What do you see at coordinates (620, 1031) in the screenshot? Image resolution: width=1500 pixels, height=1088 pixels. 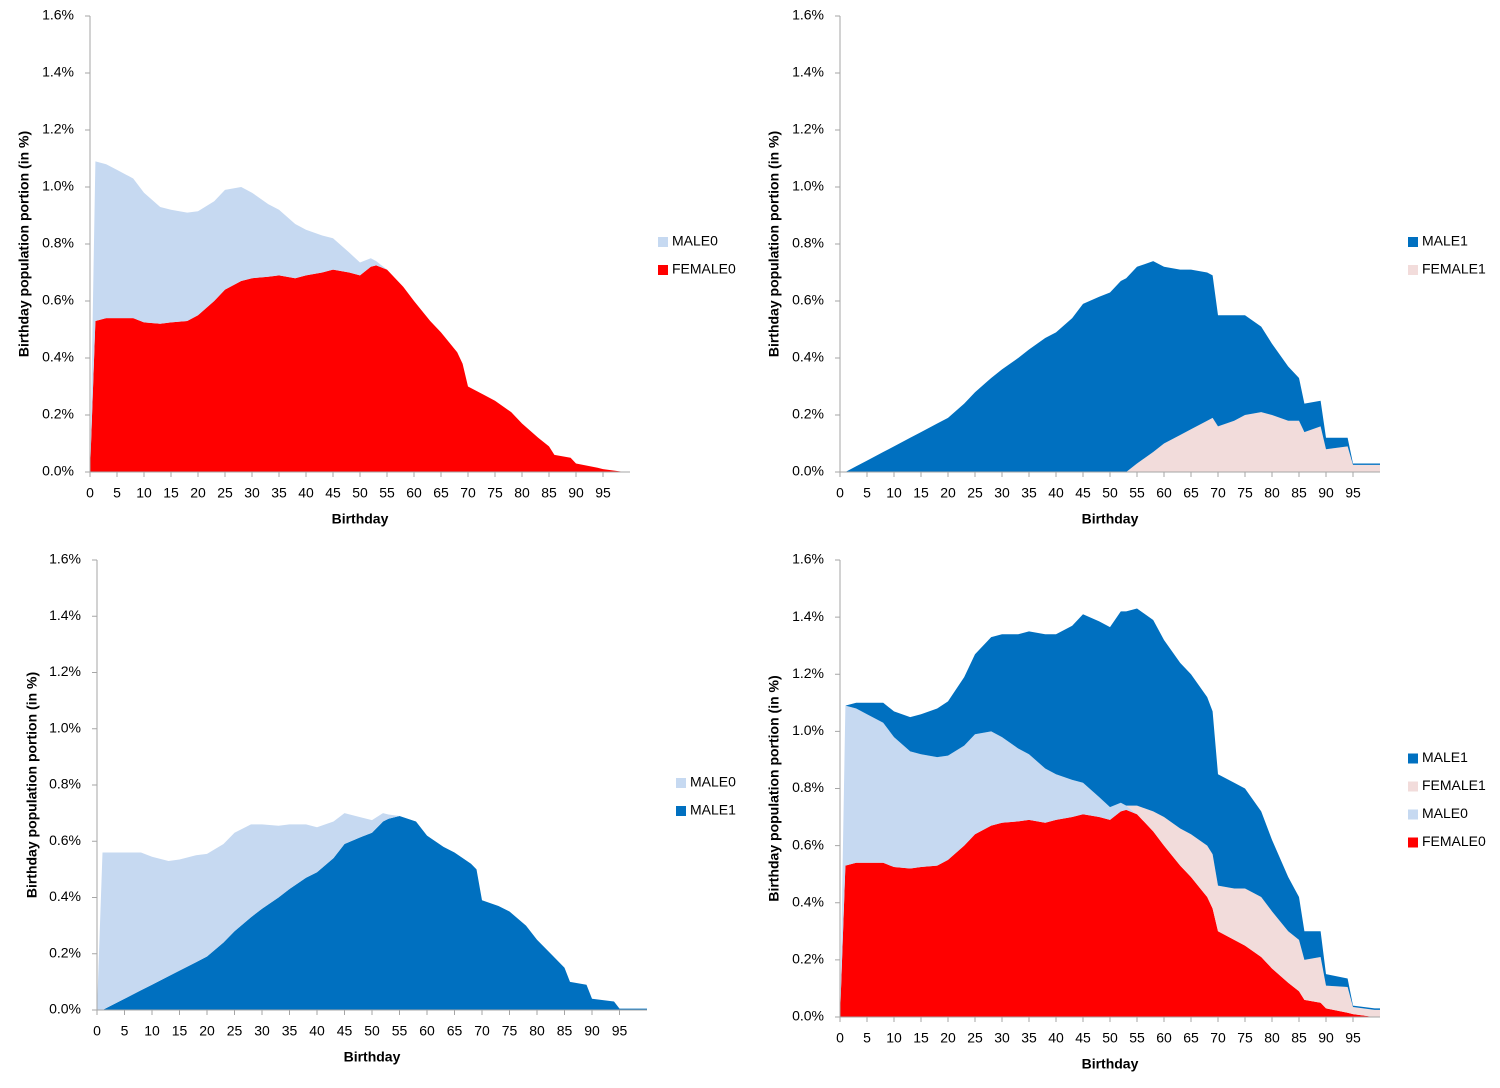 I see `x-tick-label: 95` at bounding box center [620, 1031].